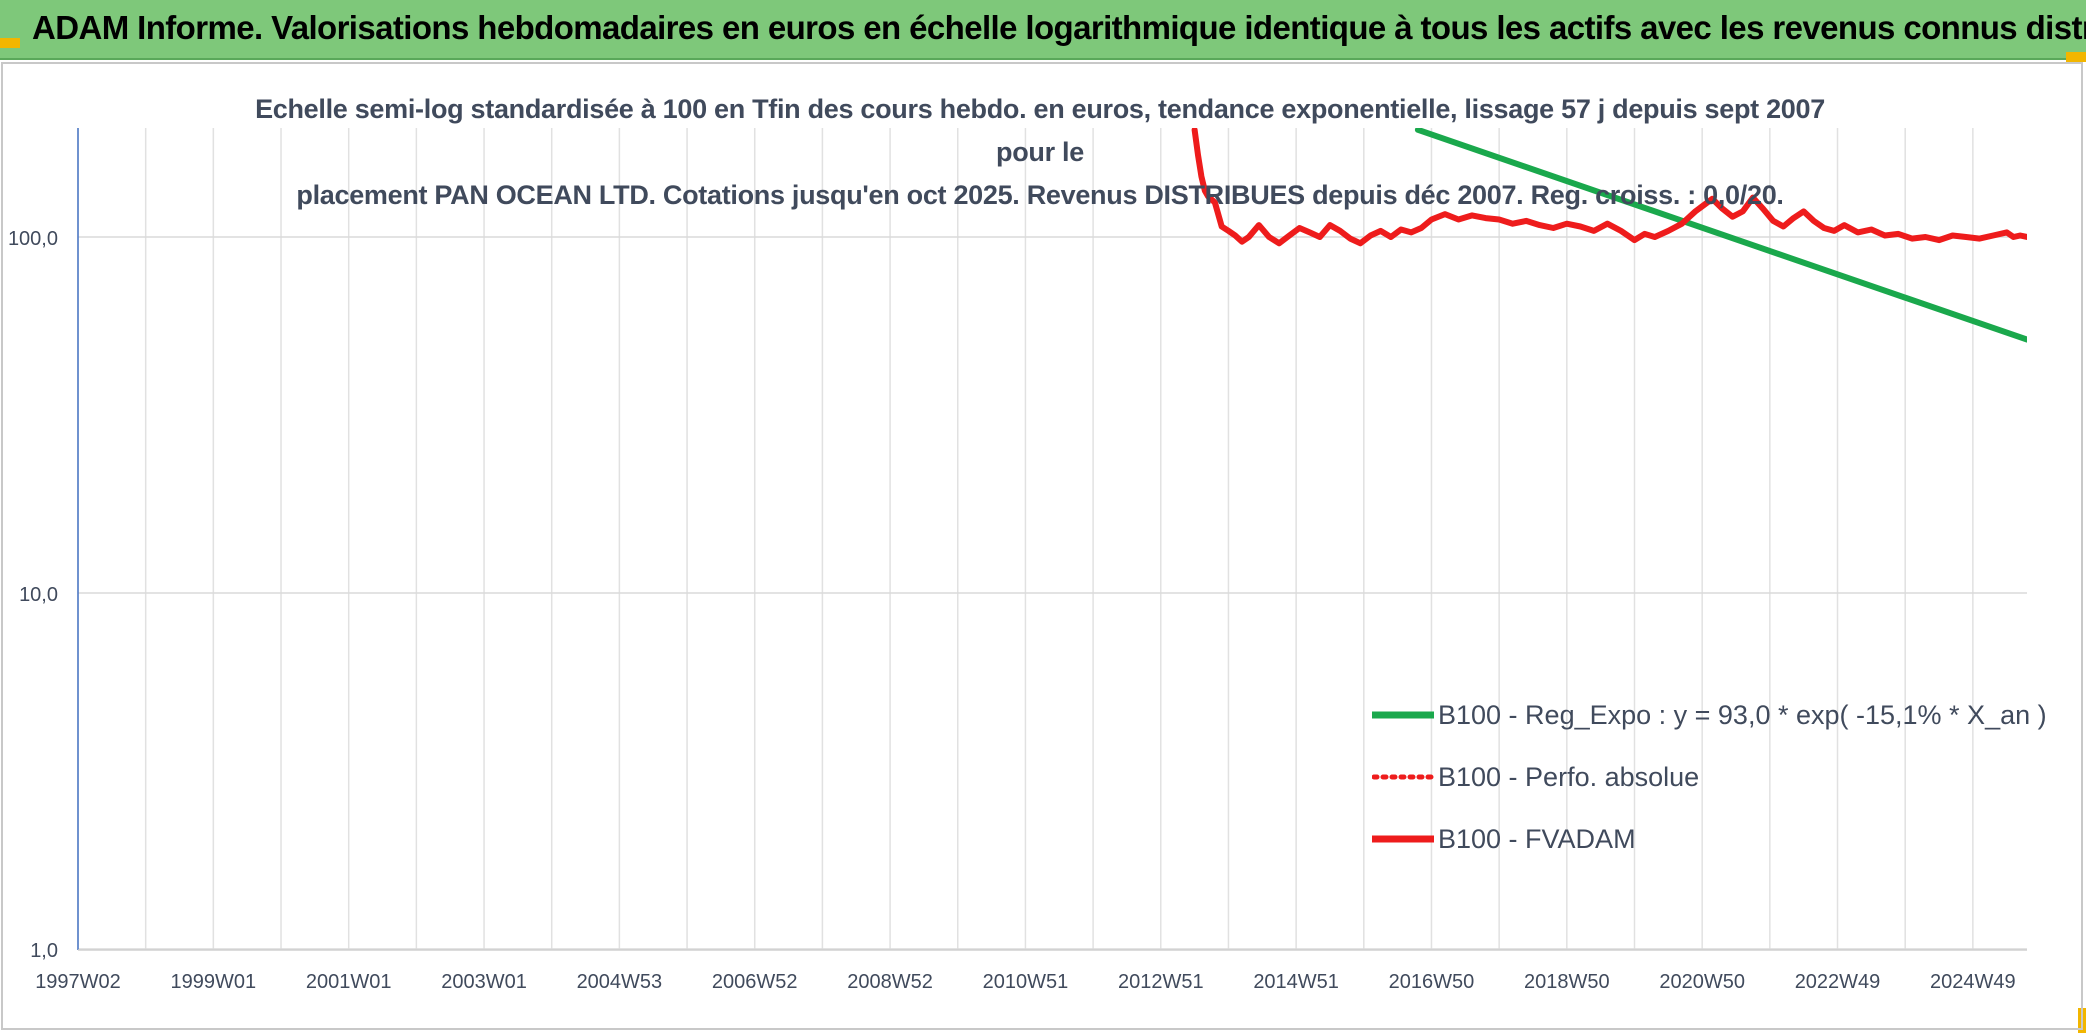 This screenshot has width=2086, height=1033. What do you see at coordinates (1838, 982) in the screenshot?
I see `x-tick-label: 2022W49` at bounding box center [1838, 982].